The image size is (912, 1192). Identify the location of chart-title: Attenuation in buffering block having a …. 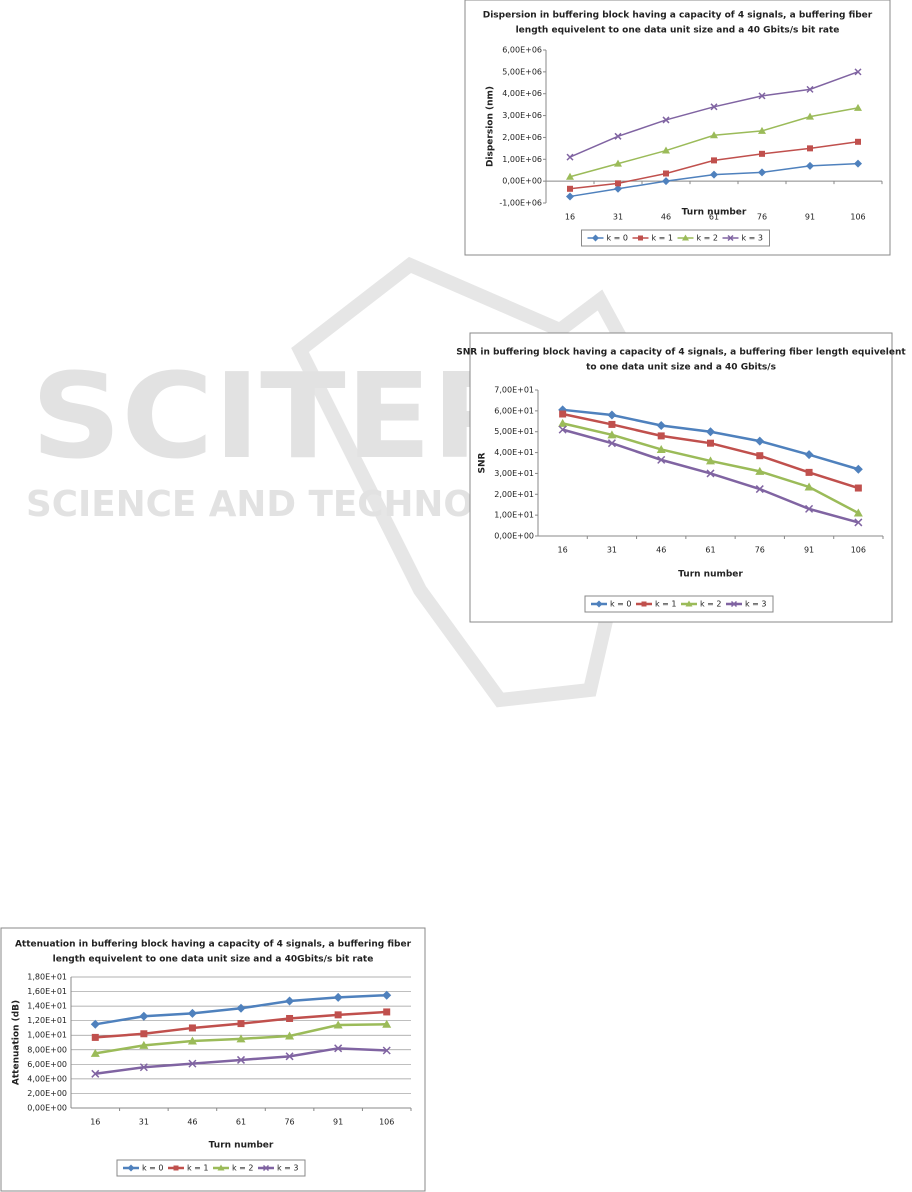
(213, 945).